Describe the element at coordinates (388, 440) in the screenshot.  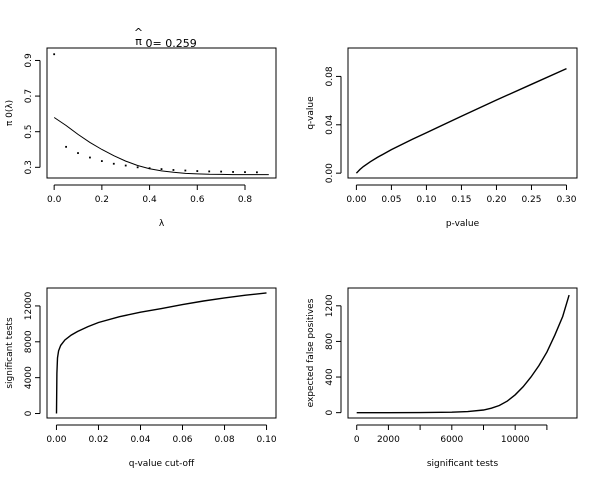
I see `x-tick-label: 2000` at that location.